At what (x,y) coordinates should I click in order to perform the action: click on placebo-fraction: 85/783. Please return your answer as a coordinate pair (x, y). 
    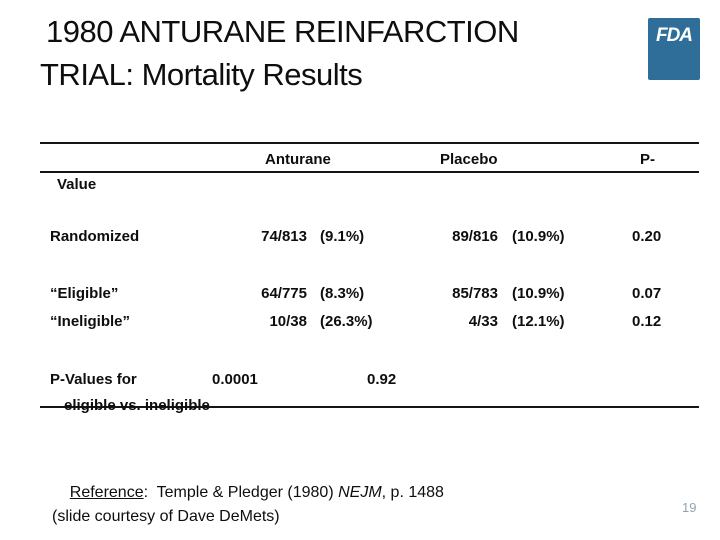
    Looking at the image, I should click on (475, 293).